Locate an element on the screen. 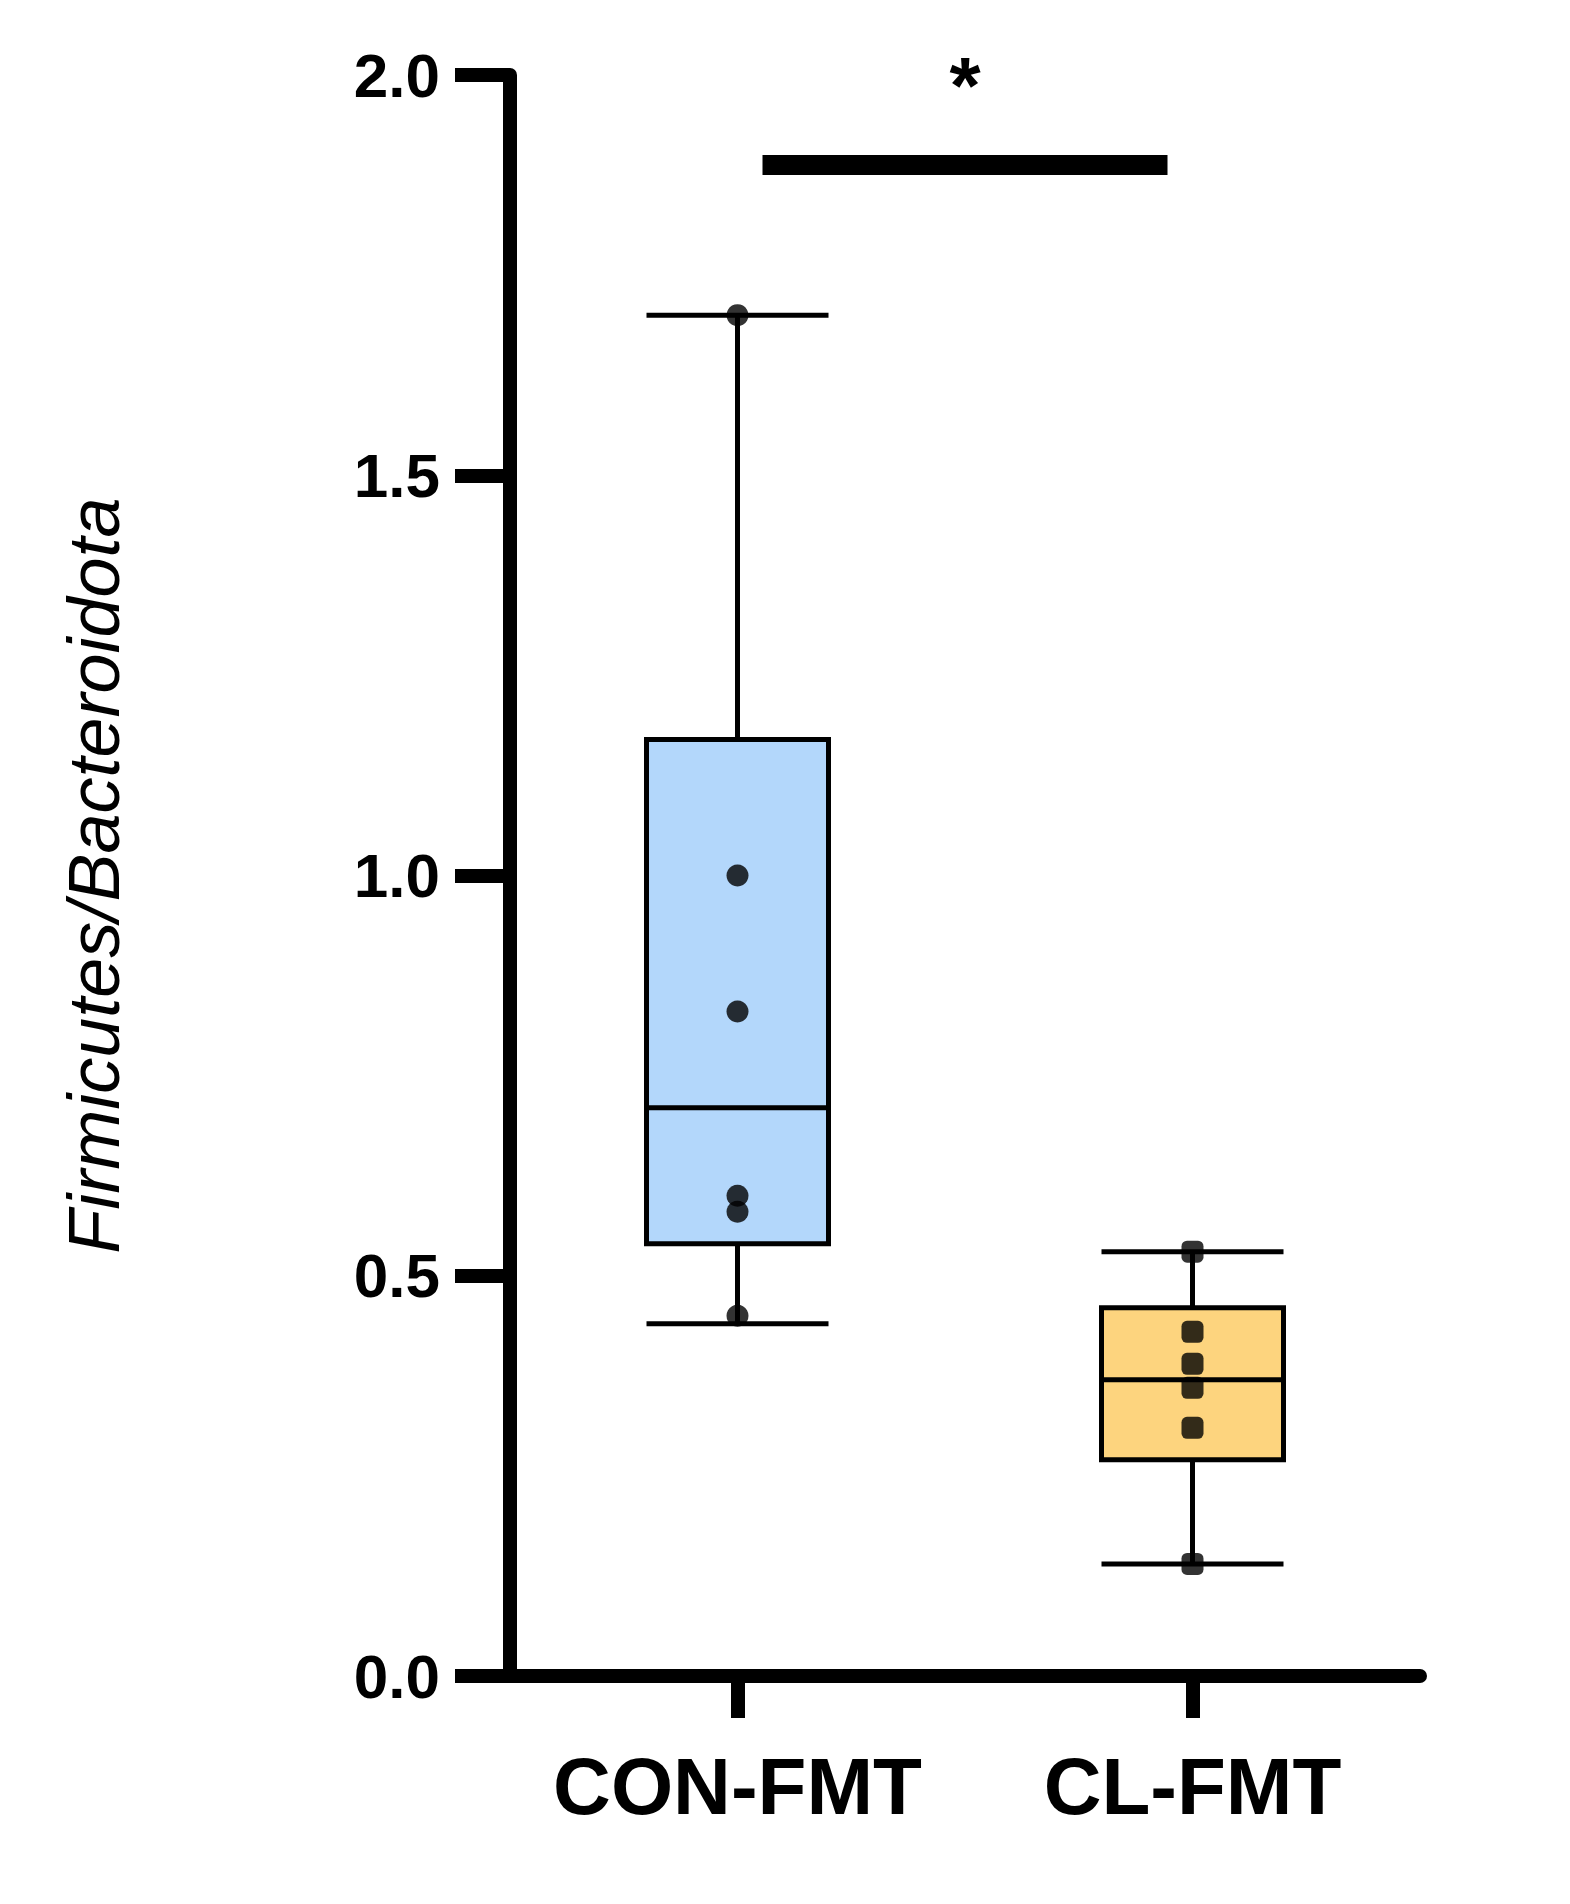 Image resolution: width=1570 pixels, height=1904 pixels. x-tick-label: CL-FMT is located at coordinates (1192, 1786).